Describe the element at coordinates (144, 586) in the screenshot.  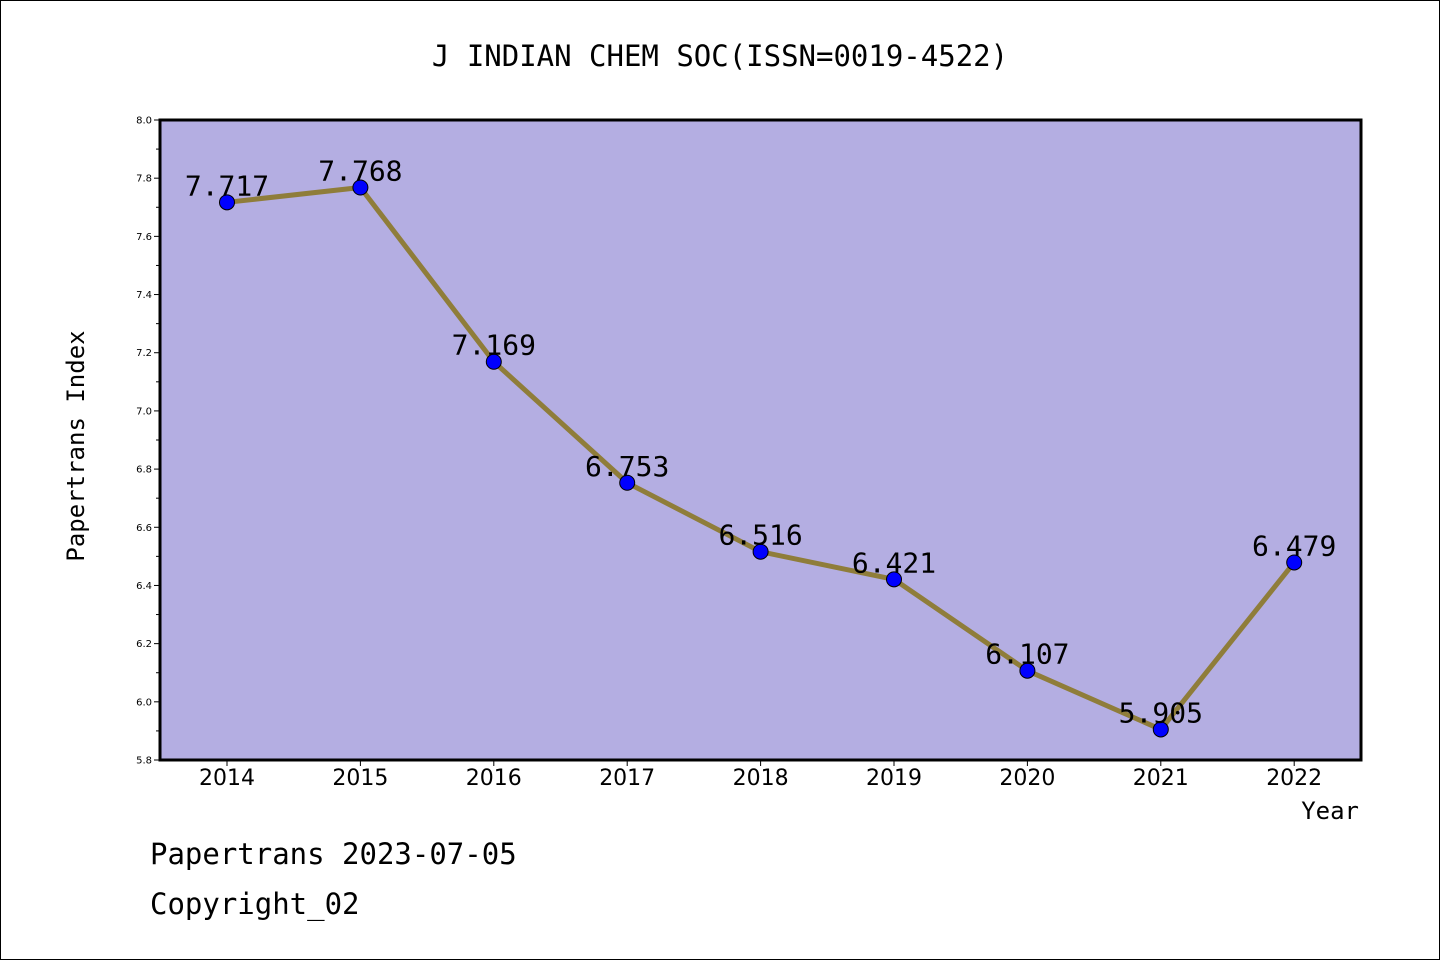
I see `y-tick-label: 6.4` at that location.